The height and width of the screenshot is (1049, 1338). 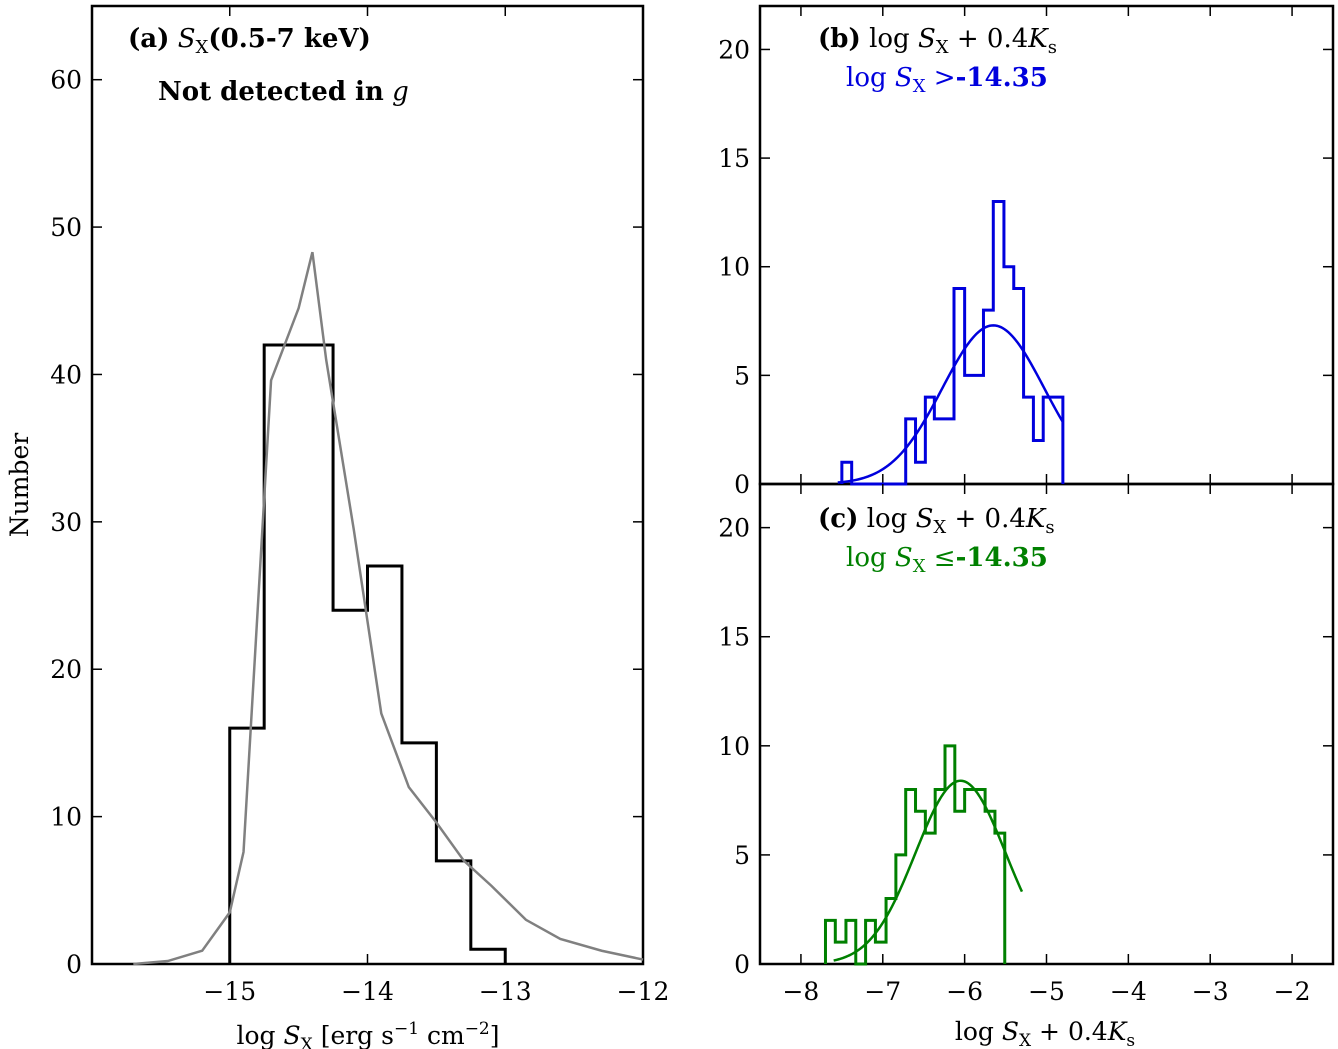 What do you see at coordinates (283, 92) in the screenshot?
I see `panel-a-note: Not detected in g` at bounding box center [283, 92].